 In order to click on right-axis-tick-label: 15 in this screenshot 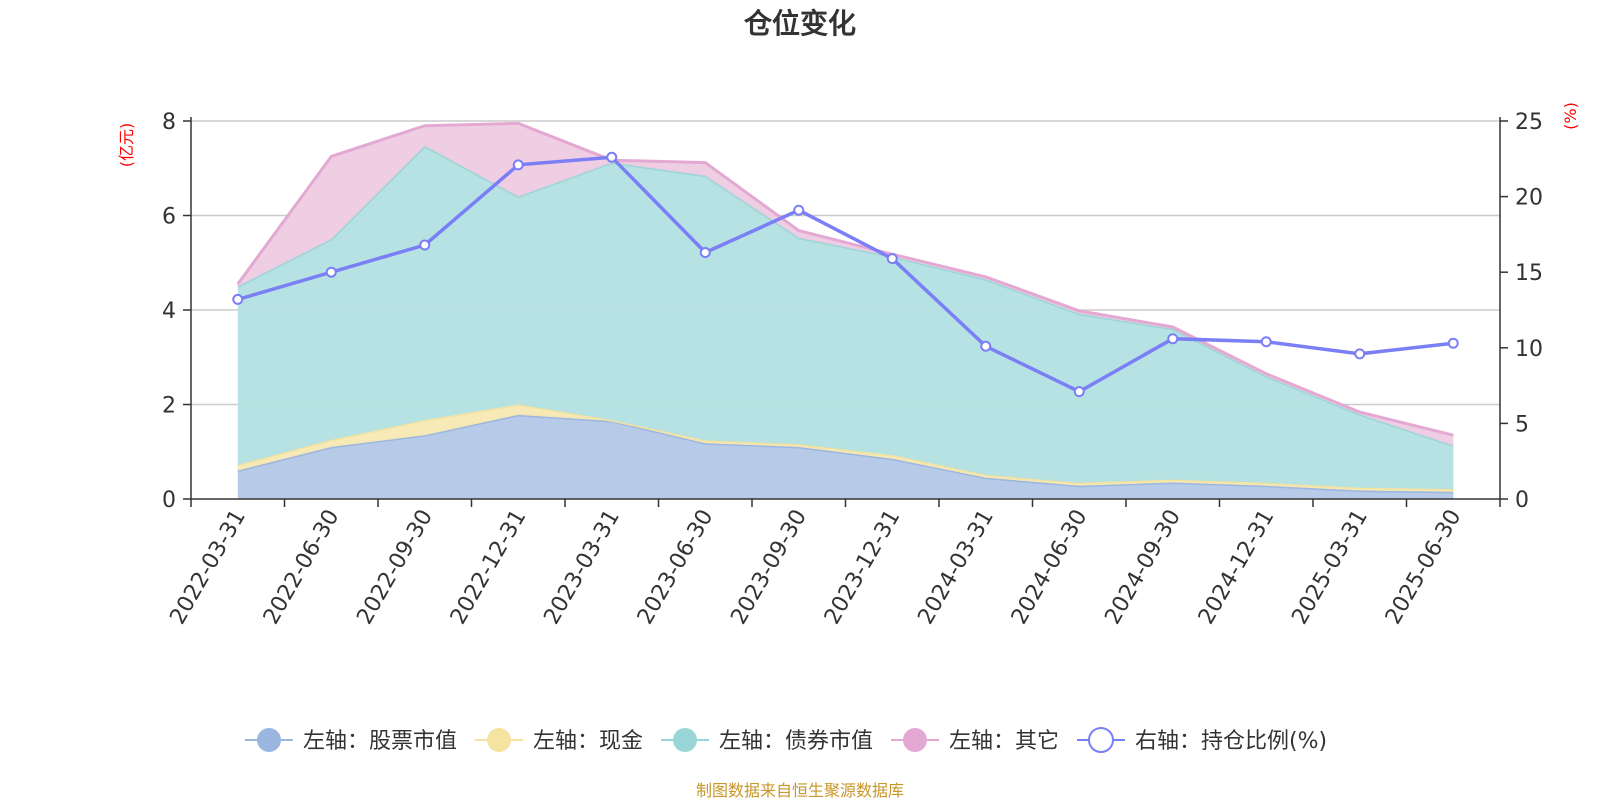, I will do `click(1529, 273)`.